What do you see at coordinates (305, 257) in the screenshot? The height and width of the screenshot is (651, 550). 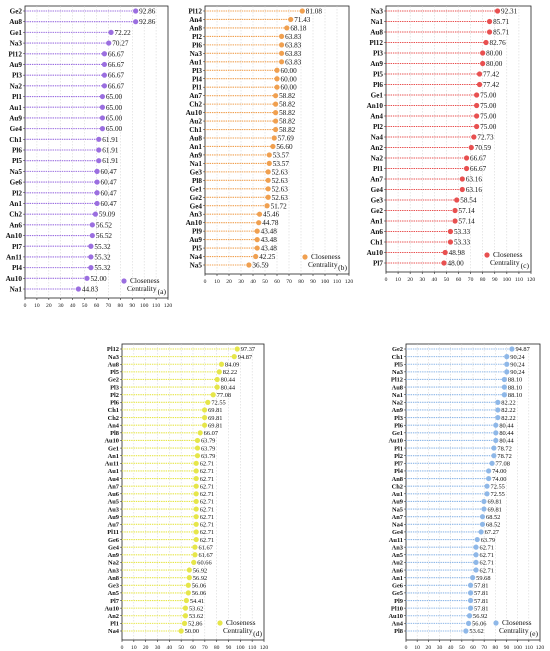 I see `legend-marker` at bounding box center [305, 257].